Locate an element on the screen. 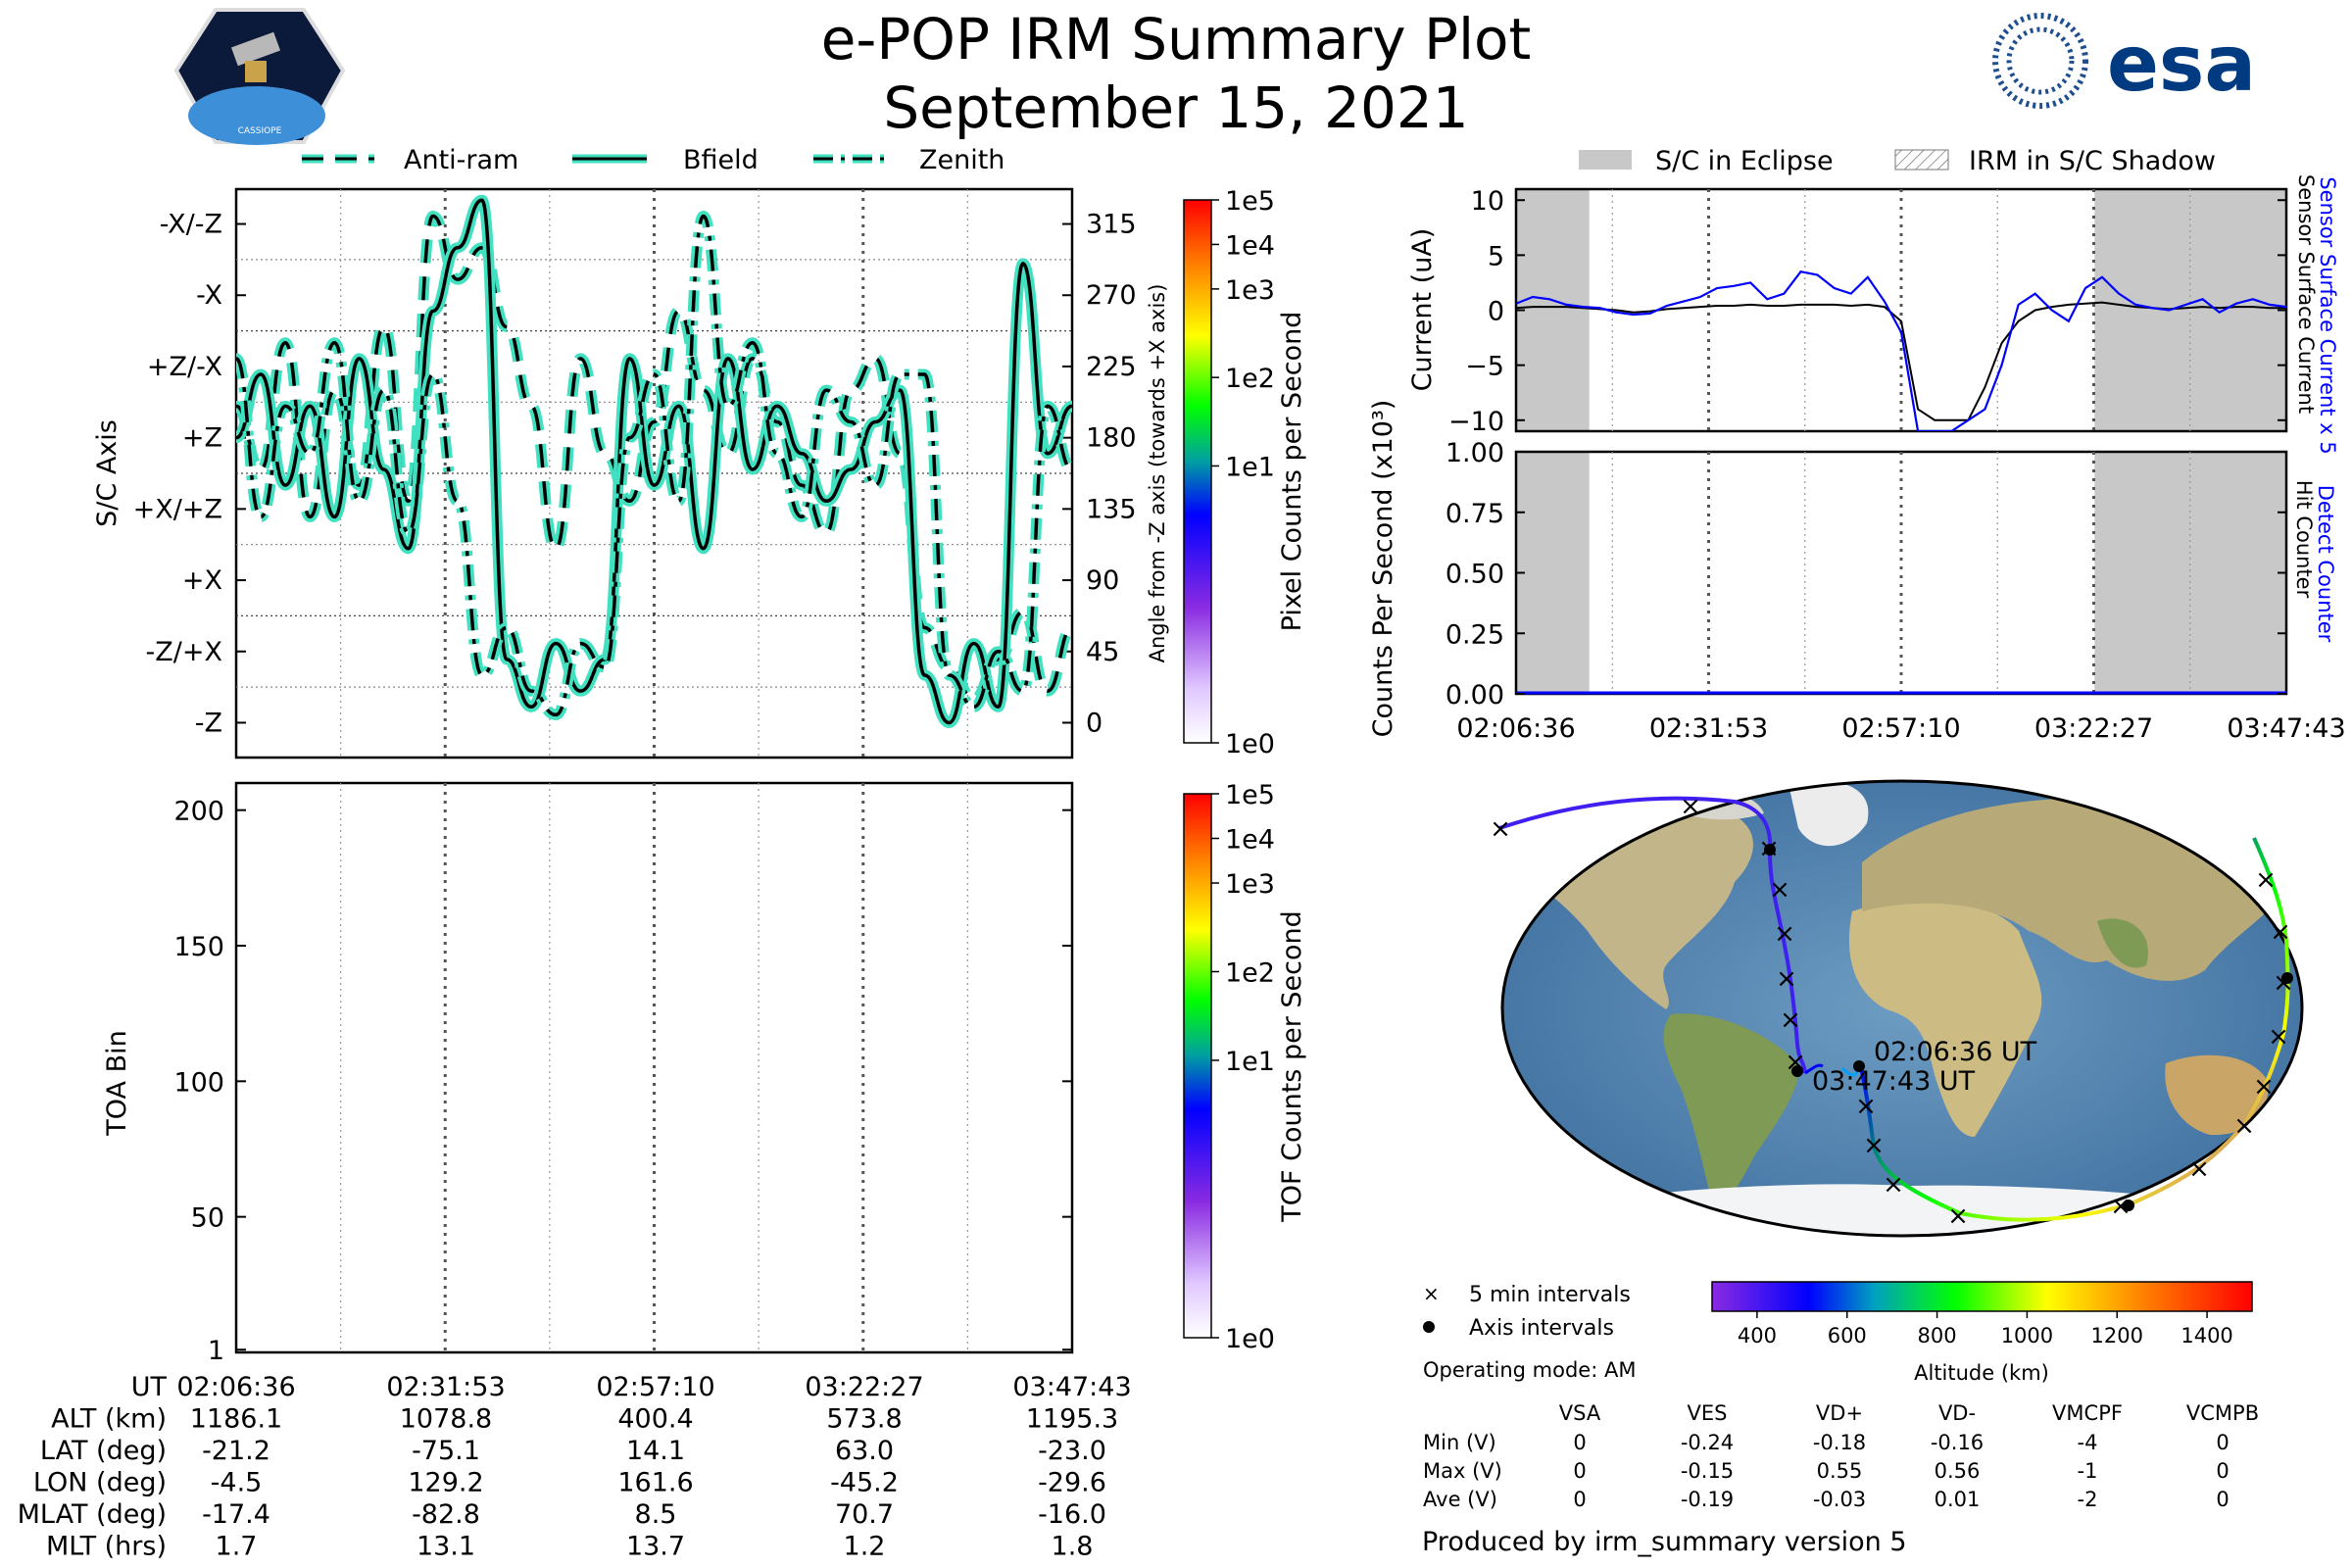 This screenshot has width=2352, height=1568. current-tick-label: 0 is located at coordinates (1496, 312).